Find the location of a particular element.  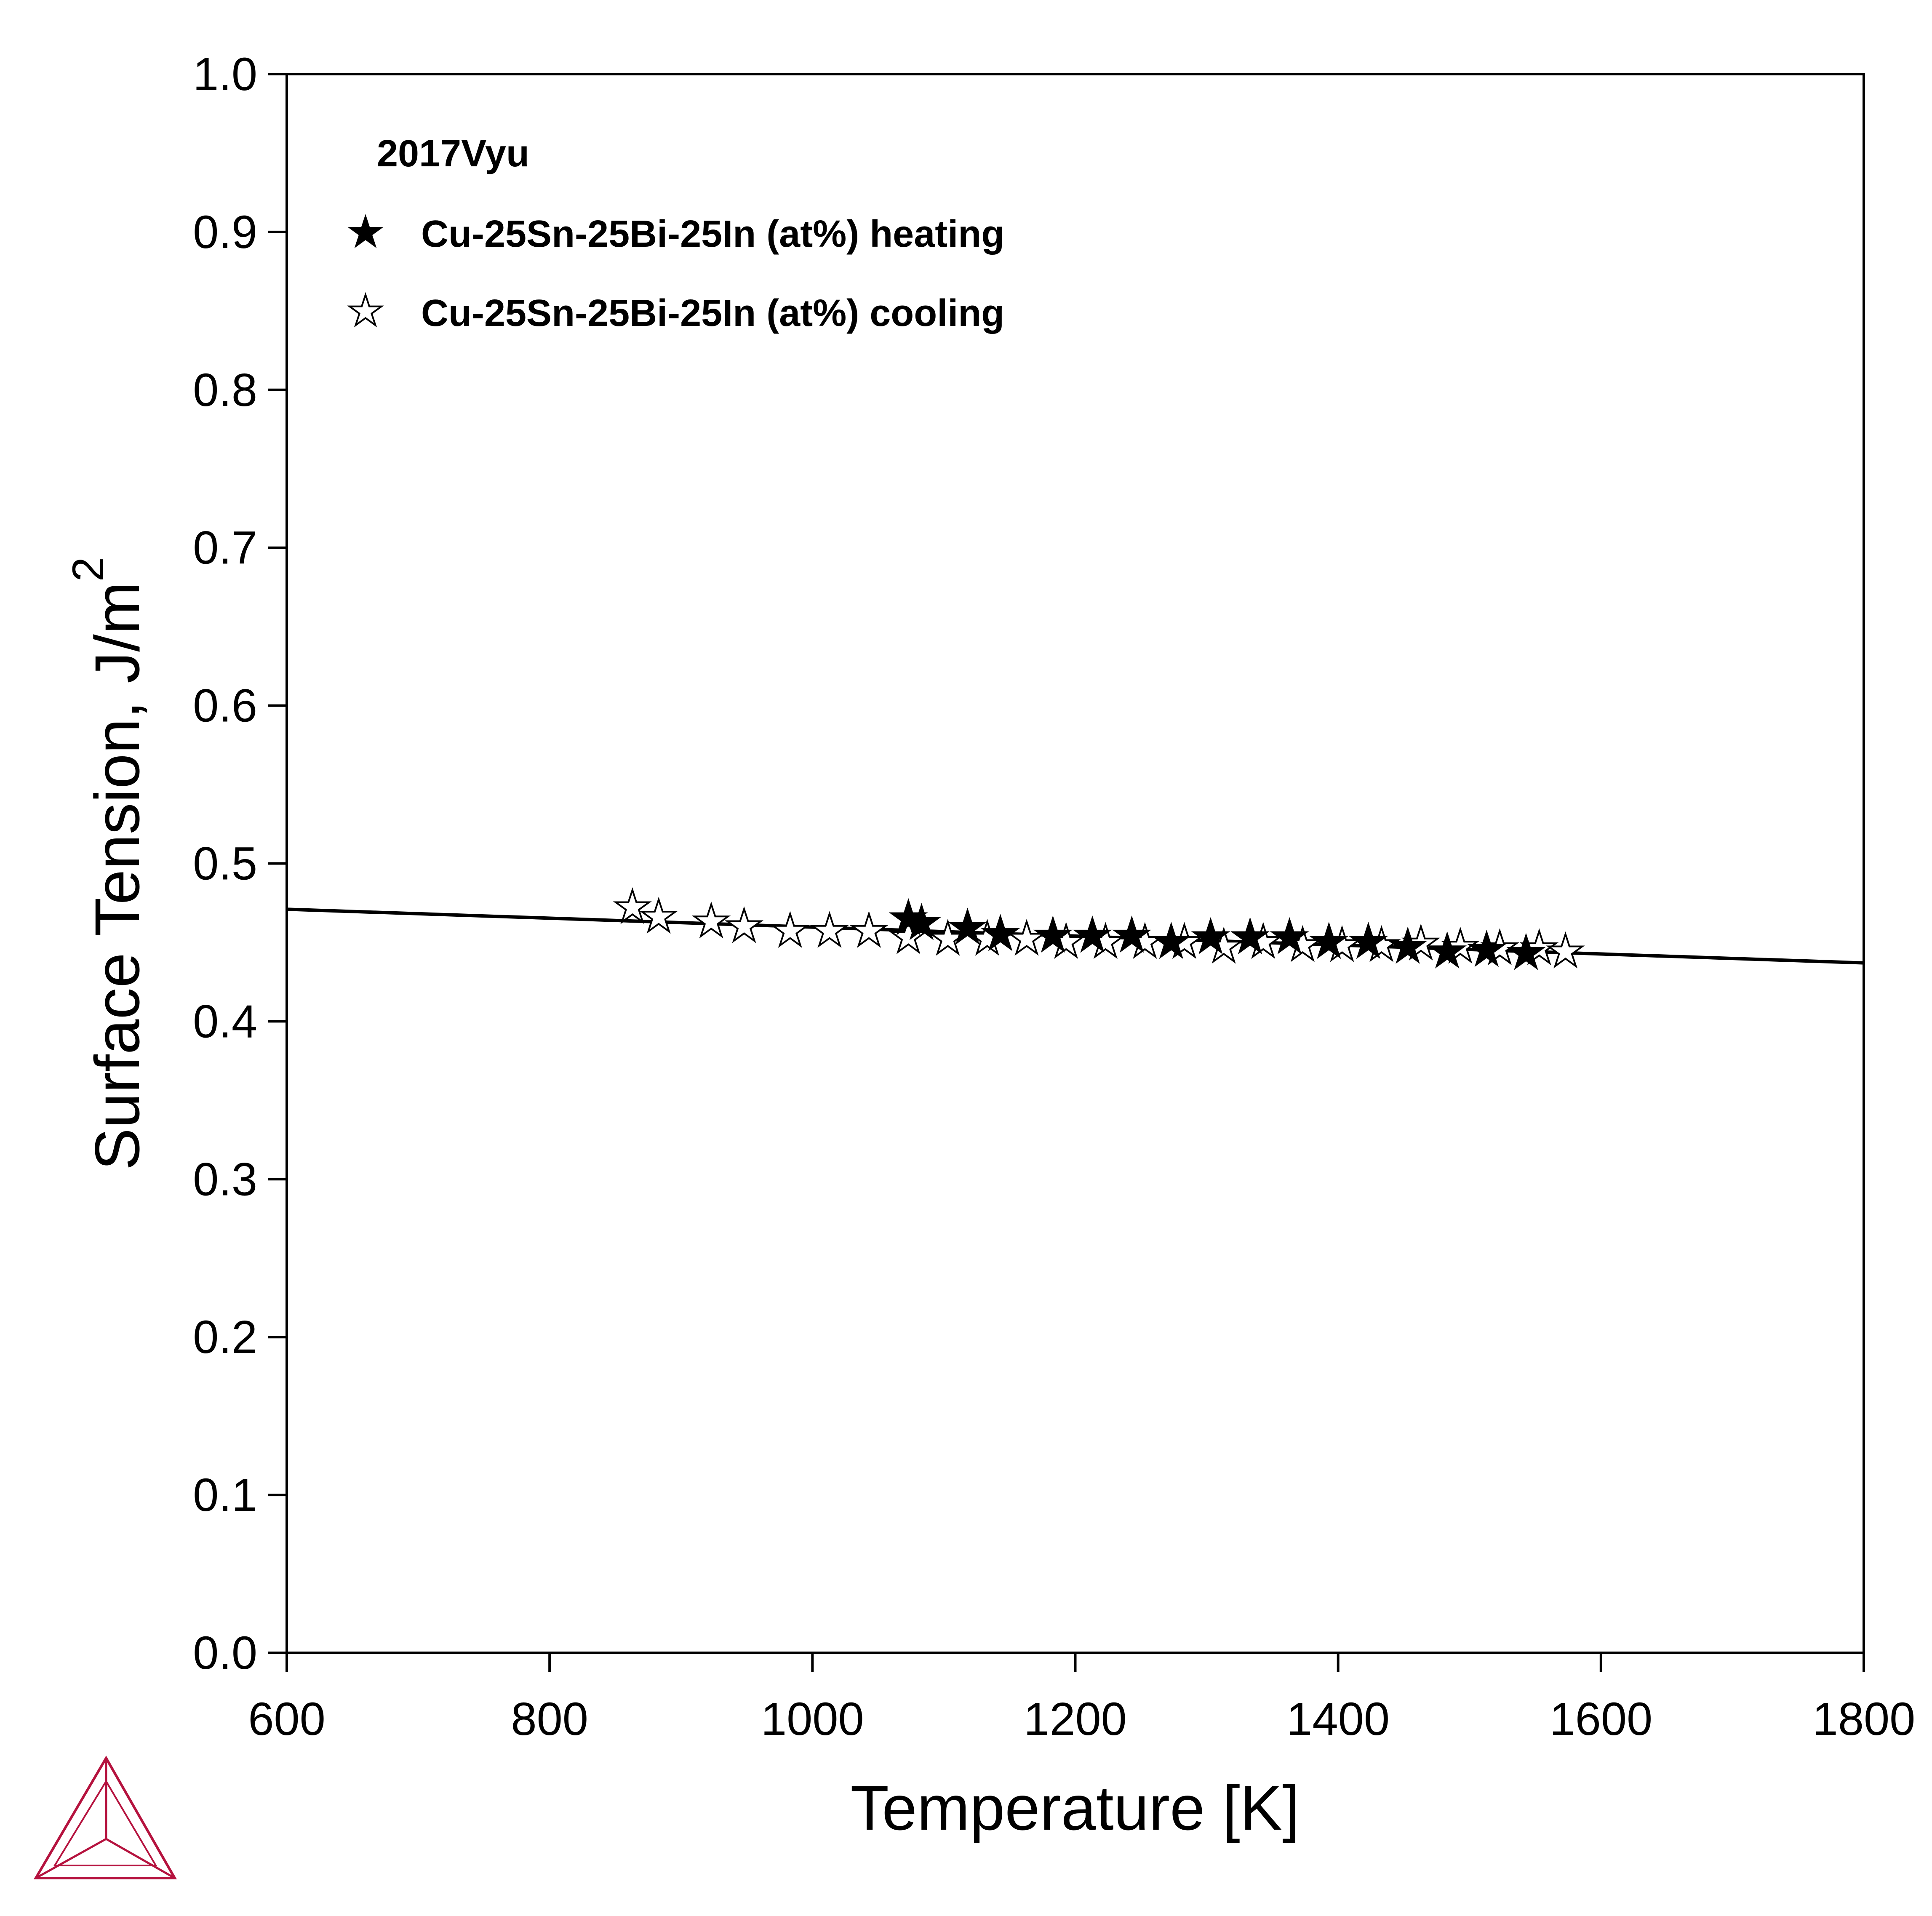

svg-text: Surface Tension, J/m2 is located at coordinates (108, 863).